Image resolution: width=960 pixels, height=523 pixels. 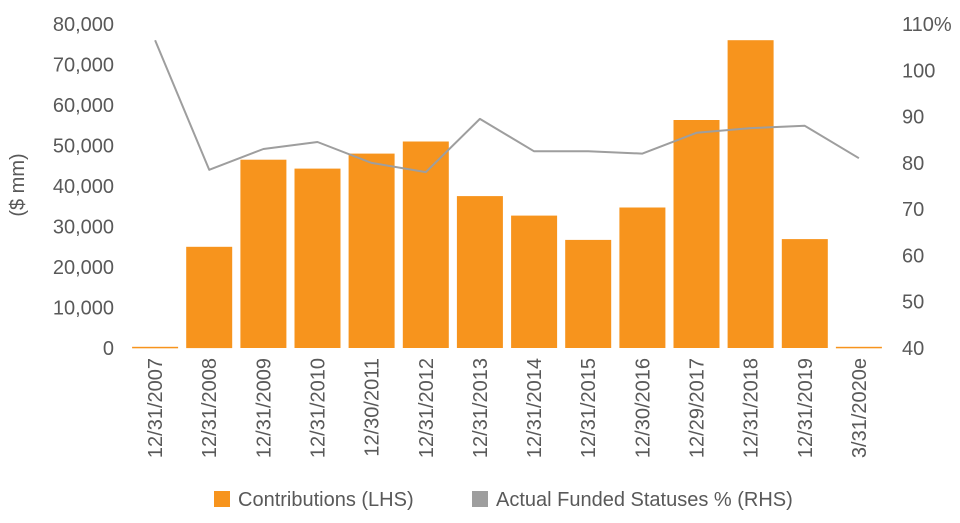 What do you see at coordinates (108, 349) in the screenshot?
I see `left-tick-label: 0` at bounding box center [108, 349].